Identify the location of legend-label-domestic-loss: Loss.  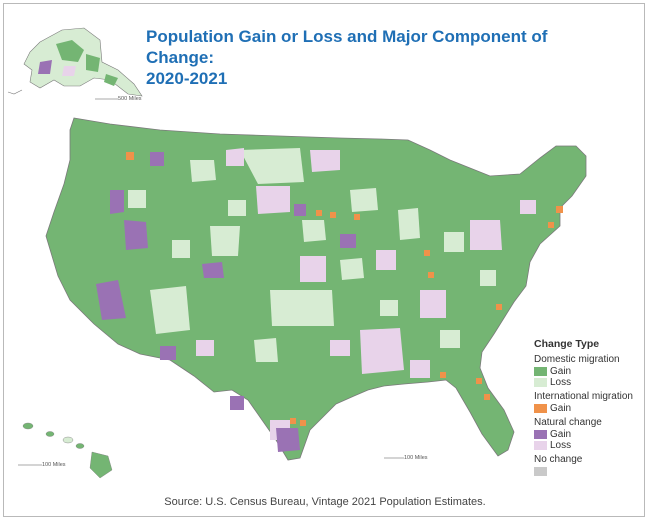
(561, 382).